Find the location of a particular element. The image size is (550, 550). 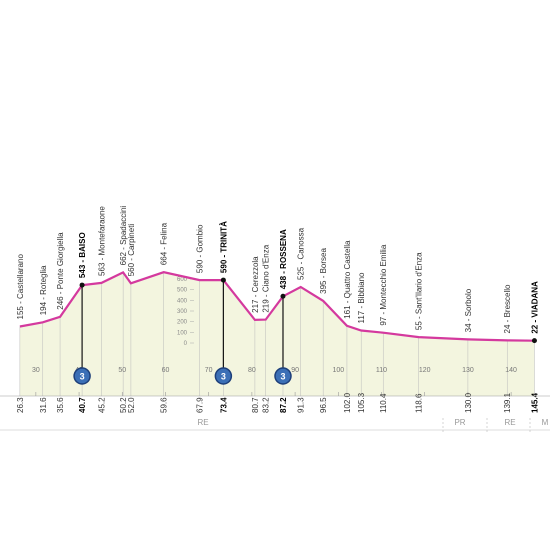

km-label: 26.3 is located at coordinates (20, 405).